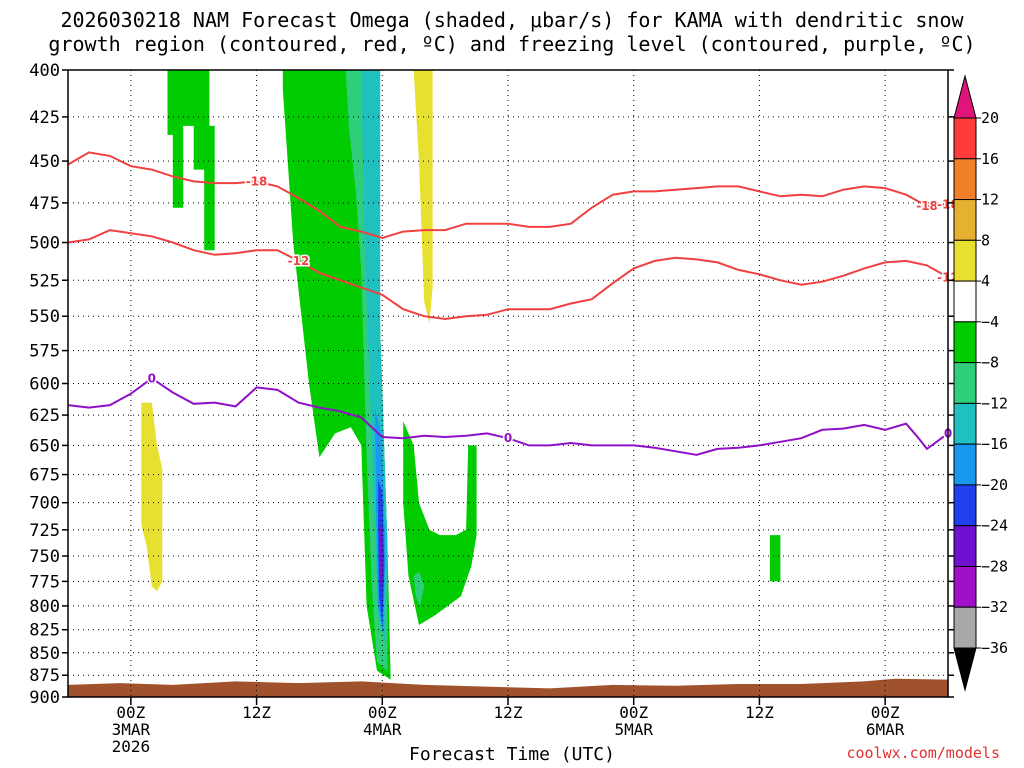 This screenshot has height=768, width=1024. What do you see at coordinates (994, 403) in the screenshot?
I see `colorbar-label: −12` at bounding box center [994, 403].